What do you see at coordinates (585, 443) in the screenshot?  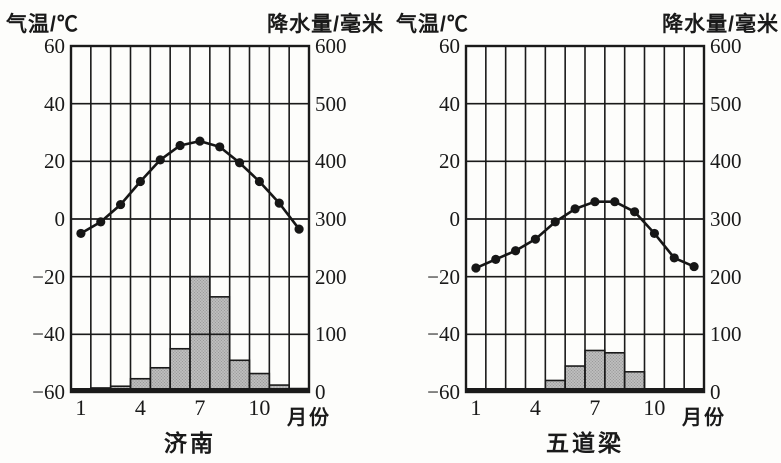 I see `chart-title: 五道梁` at bounding box center [585, 443].